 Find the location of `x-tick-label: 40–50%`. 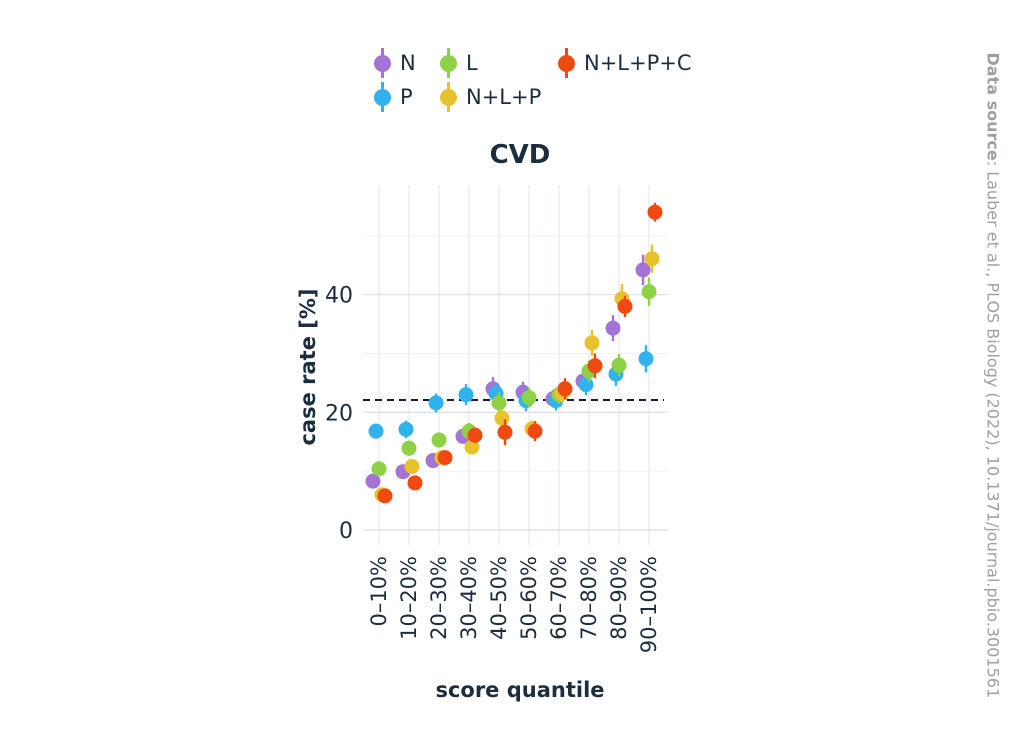

x-tick-label: 40–50% is located at coordinates (499, 598).